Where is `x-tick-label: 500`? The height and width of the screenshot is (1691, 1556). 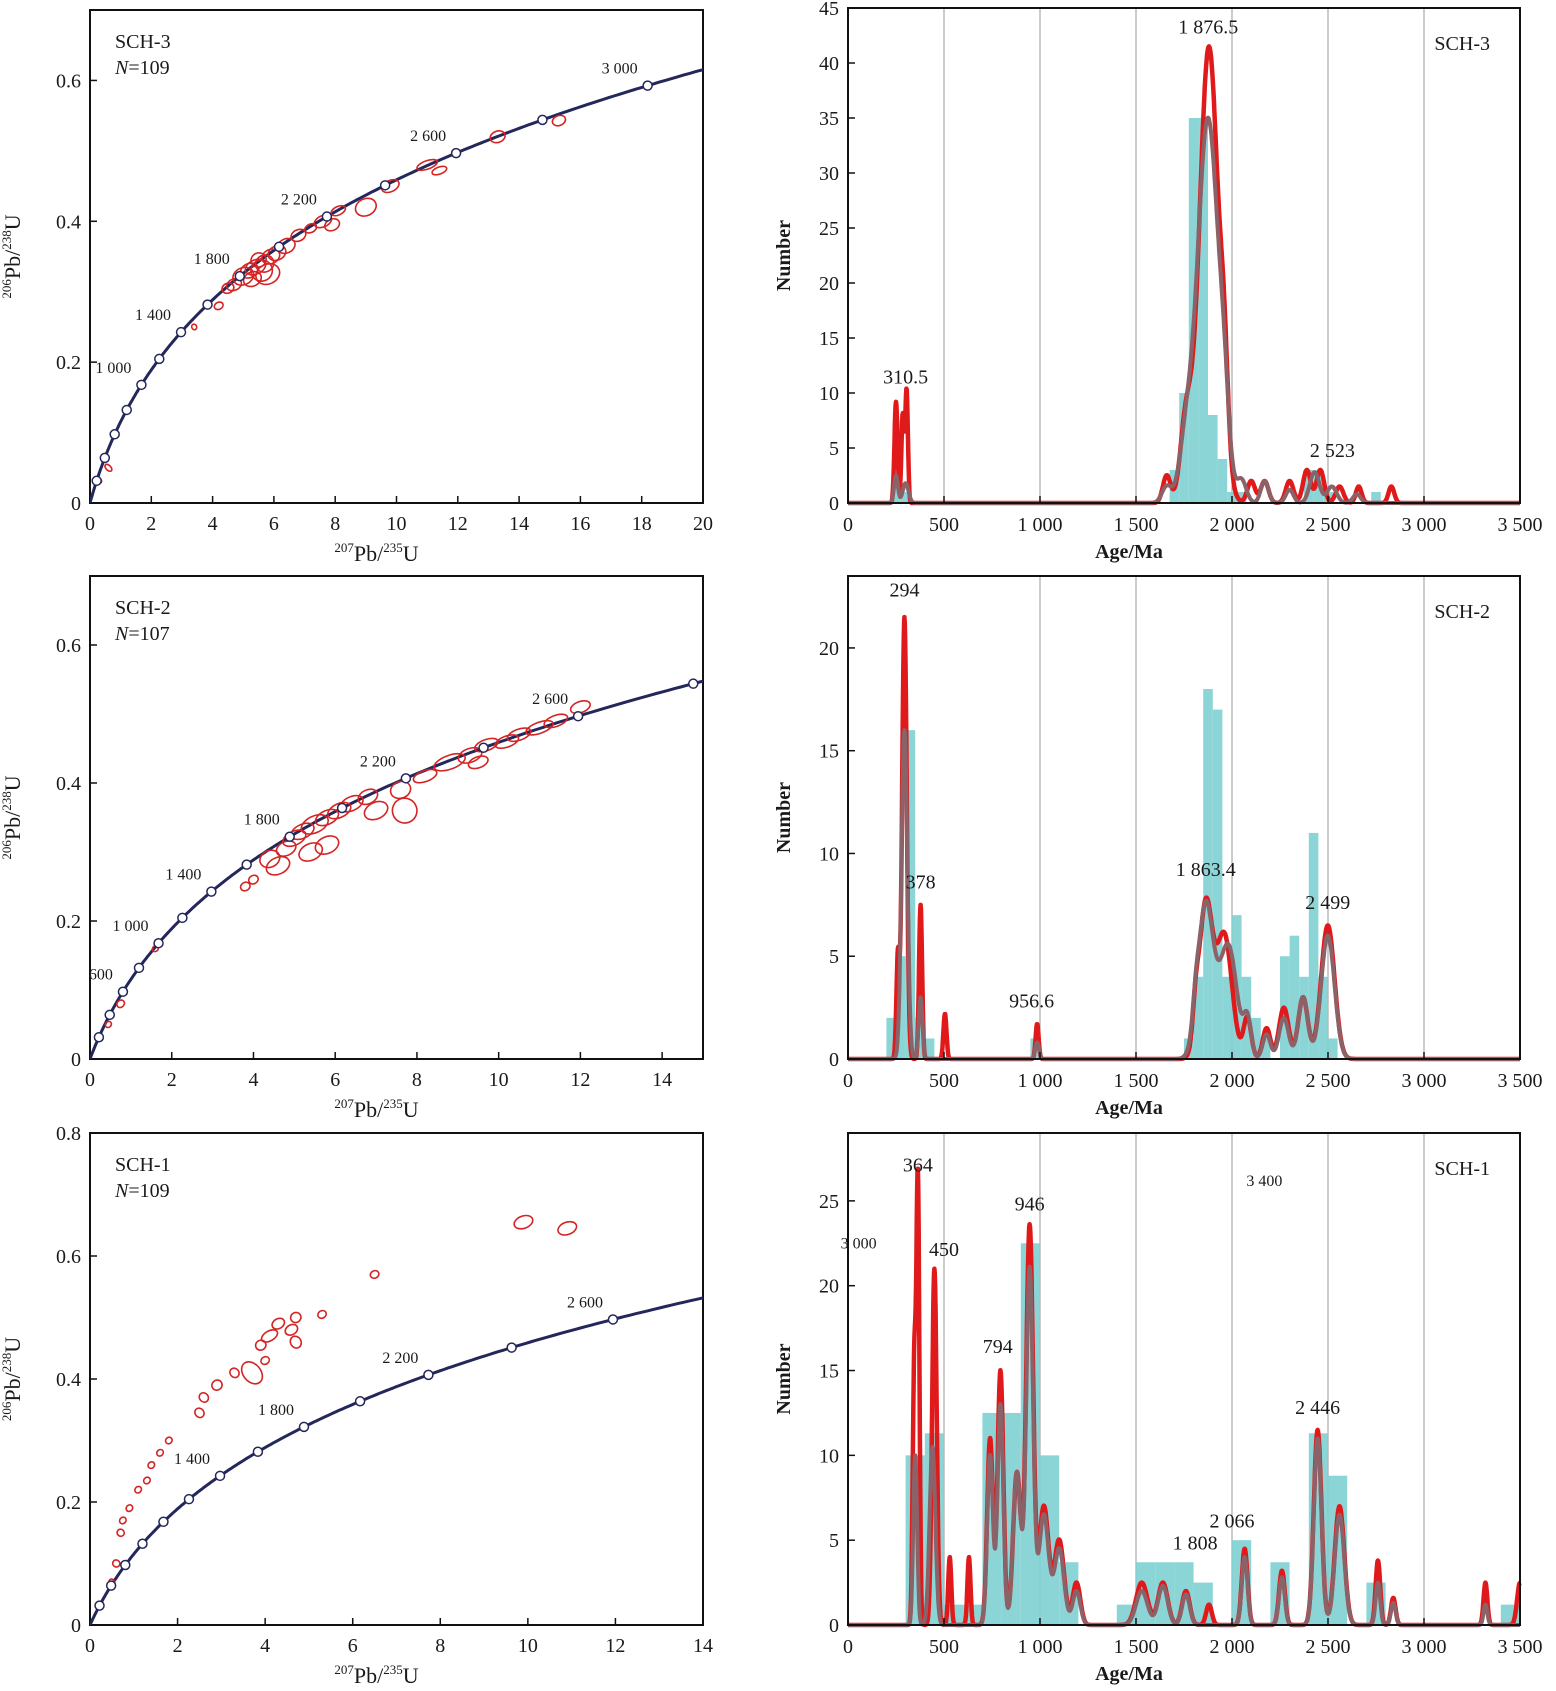
x-tick-label: 500 is located at coordinates (944, 1081).